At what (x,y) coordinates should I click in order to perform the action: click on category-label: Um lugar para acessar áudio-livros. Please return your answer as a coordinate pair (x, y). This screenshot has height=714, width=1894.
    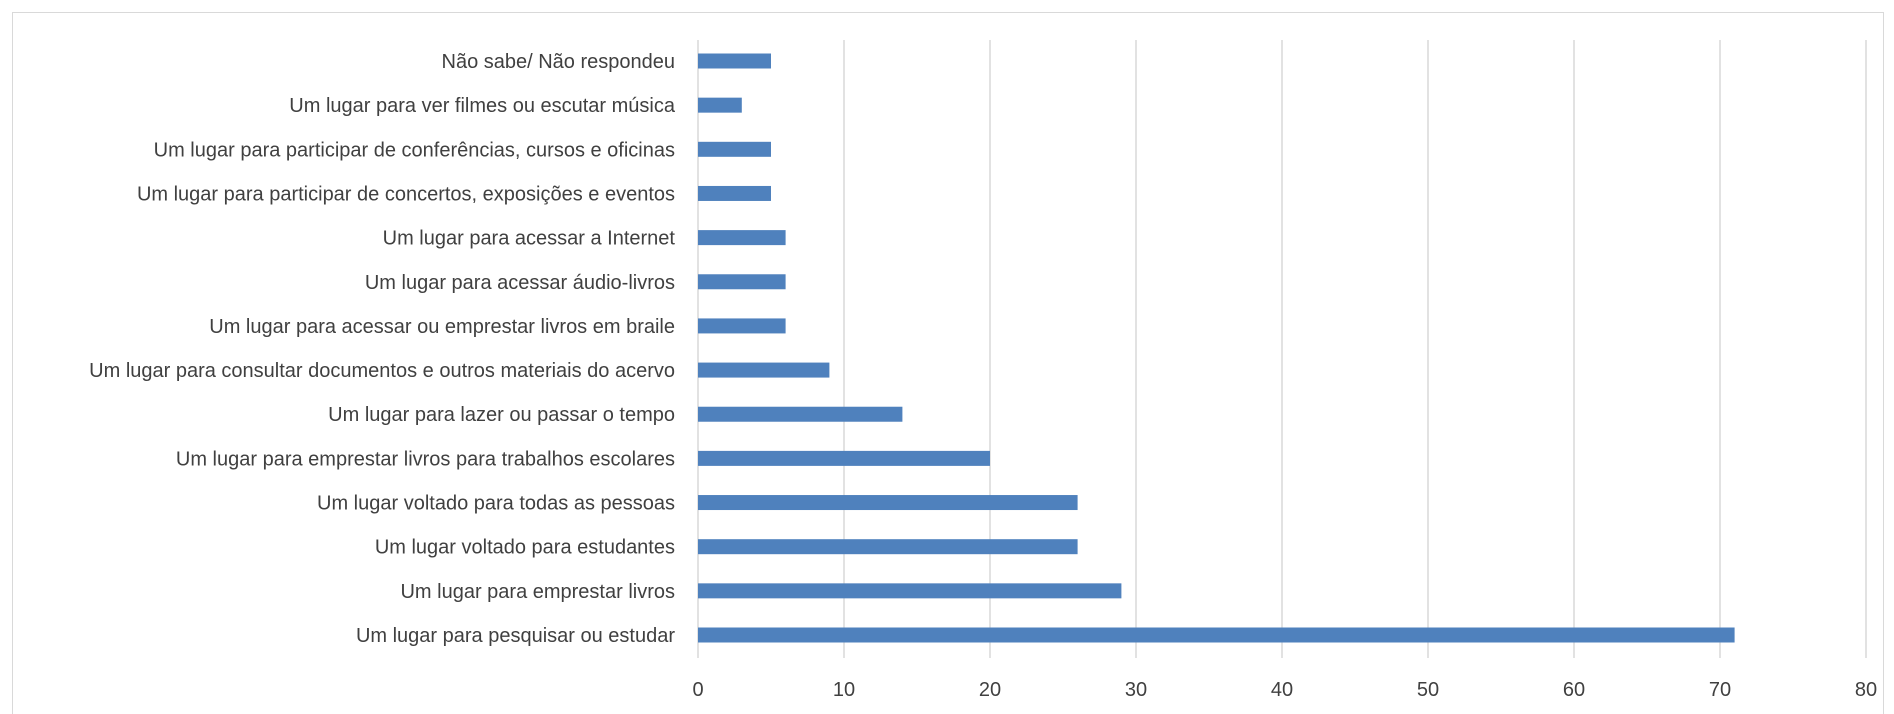
    Looking at the image, I should click on (520, 283).